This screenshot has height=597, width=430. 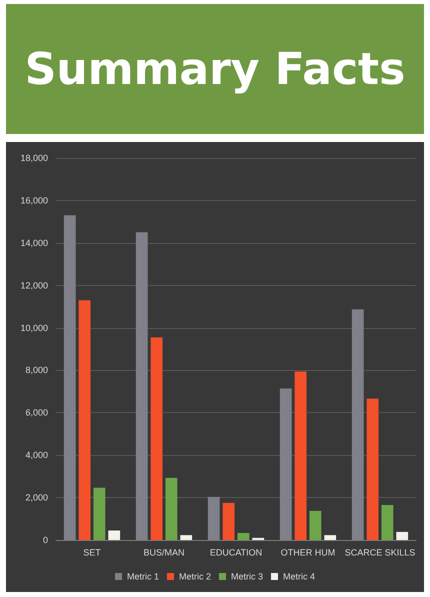 What do you see at coordinates (34, 327) in the screenshot?
I see `y-tick-label: 10,000` at bounding box center [34, 327].